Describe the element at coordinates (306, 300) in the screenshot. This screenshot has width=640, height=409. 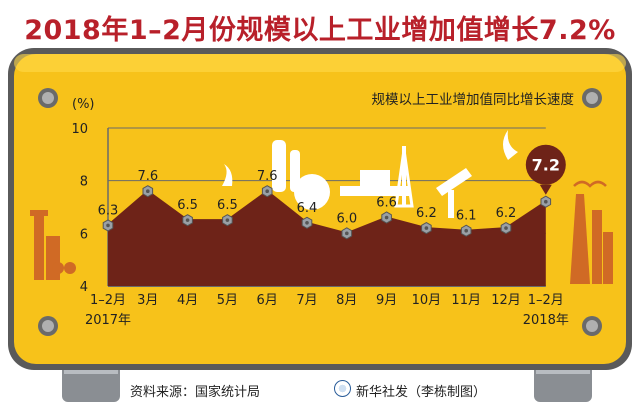
I see `x-tick-label: 7月` at that location.